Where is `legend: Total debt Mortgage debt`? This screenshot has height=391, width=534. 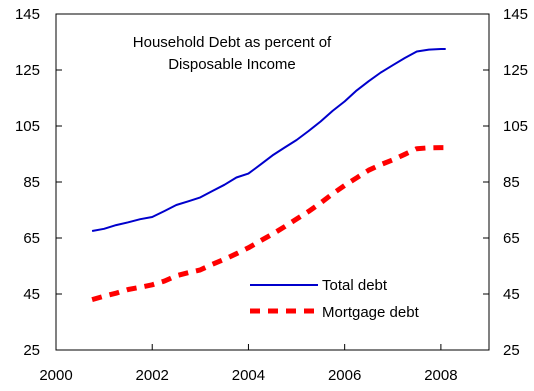
legend: Total debt Mortgage debt is located at coordinates (335, 299).